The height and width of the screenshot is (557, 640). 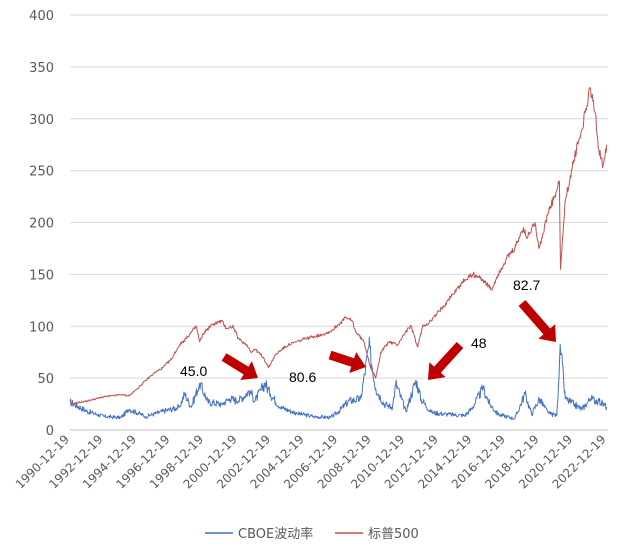 I want to click on y-tick-label: 100, so click(x=41, y=327).